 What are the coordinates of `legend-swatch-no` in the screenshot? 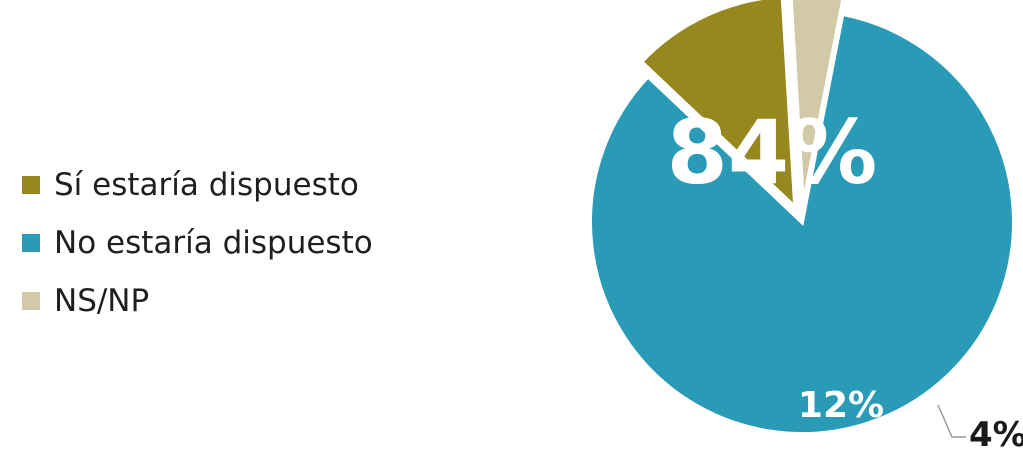 It's located at (31, 243).